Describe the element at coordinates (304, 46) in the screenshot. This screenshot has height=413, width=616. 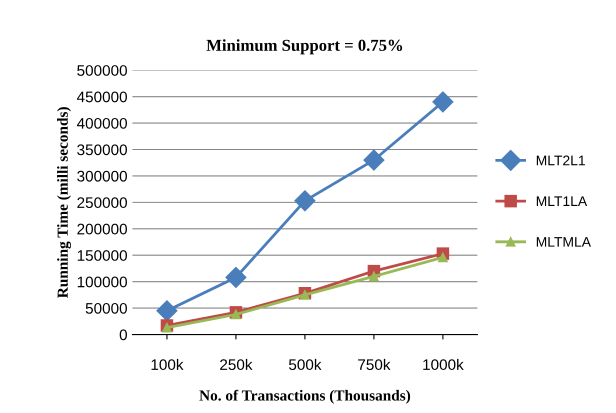
I see `chart-title: Minimum Support = 0.75%` at that location.